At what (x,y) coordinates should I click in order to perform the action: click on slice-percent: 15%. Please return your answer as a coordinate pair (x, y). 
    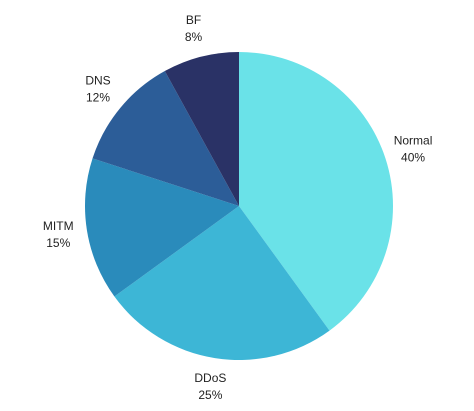
    Looking at the image, I should click on (58, 243).